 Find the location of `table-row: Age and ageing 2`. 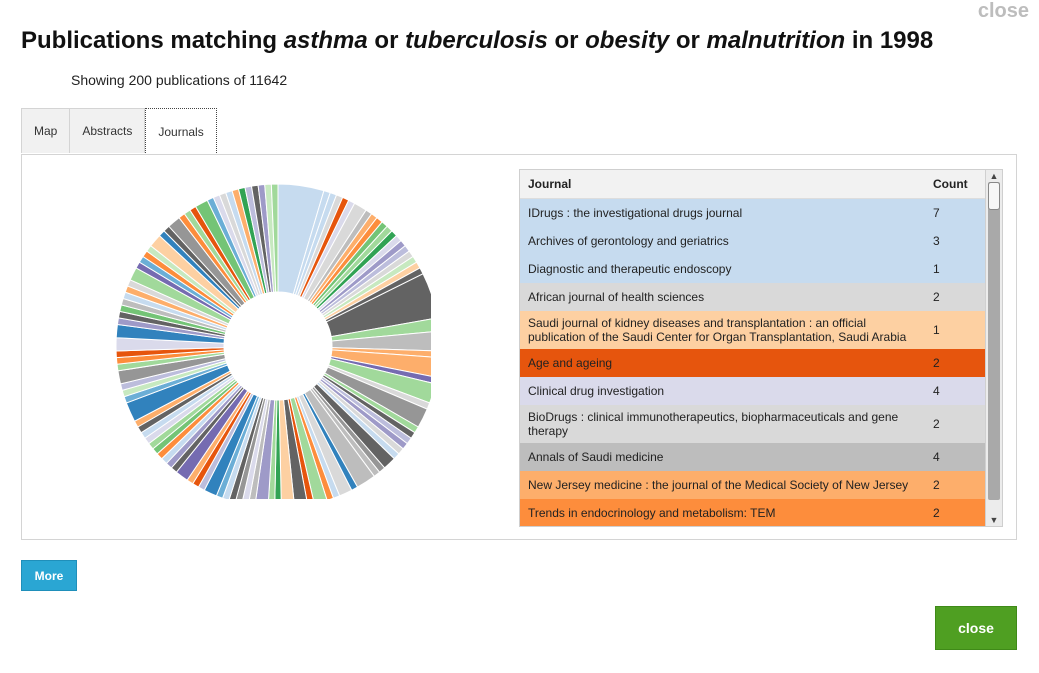

table-row: Age and ageing 2 is located at coordinates (753, 362).